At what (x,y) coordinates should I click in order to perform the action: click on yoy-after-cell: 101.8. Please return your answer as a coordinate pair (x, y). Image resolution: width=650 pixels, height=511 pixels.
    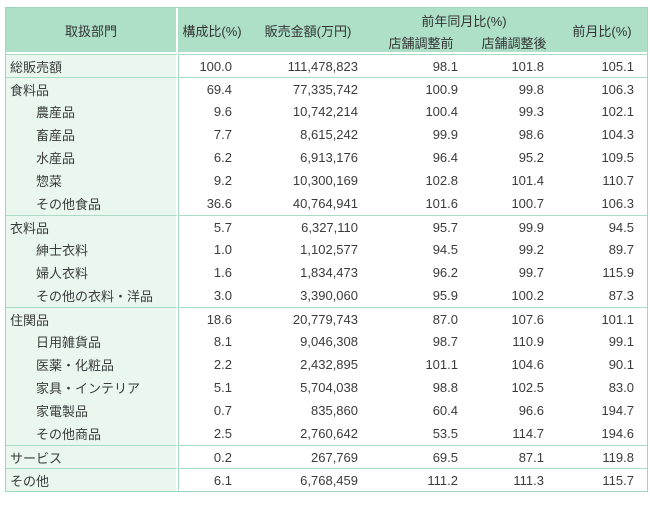
    Looking at the image, I should click on (514, 65).